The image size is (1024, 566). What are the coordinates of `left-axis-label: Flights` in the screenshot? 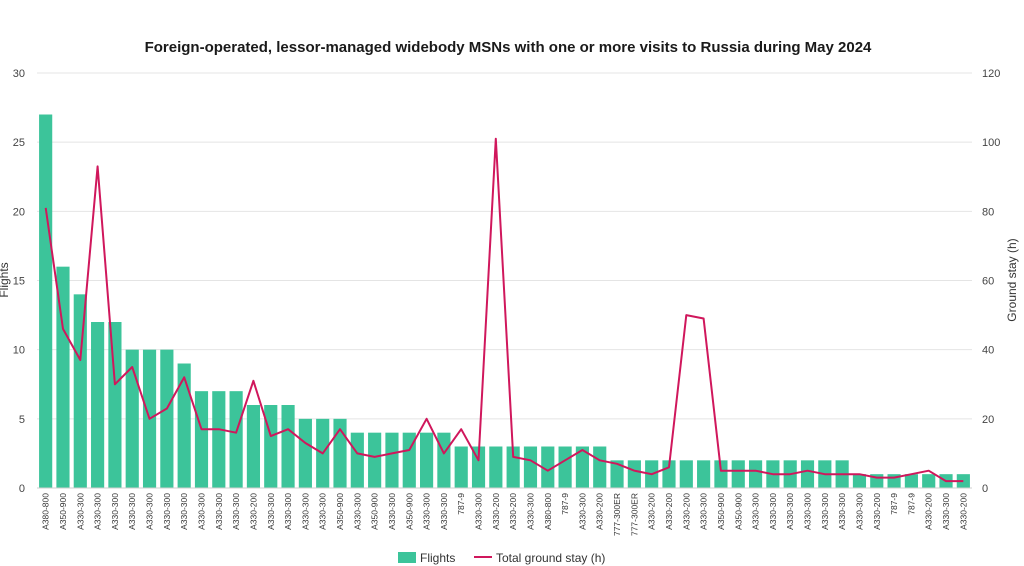 It's located at (5, 279).